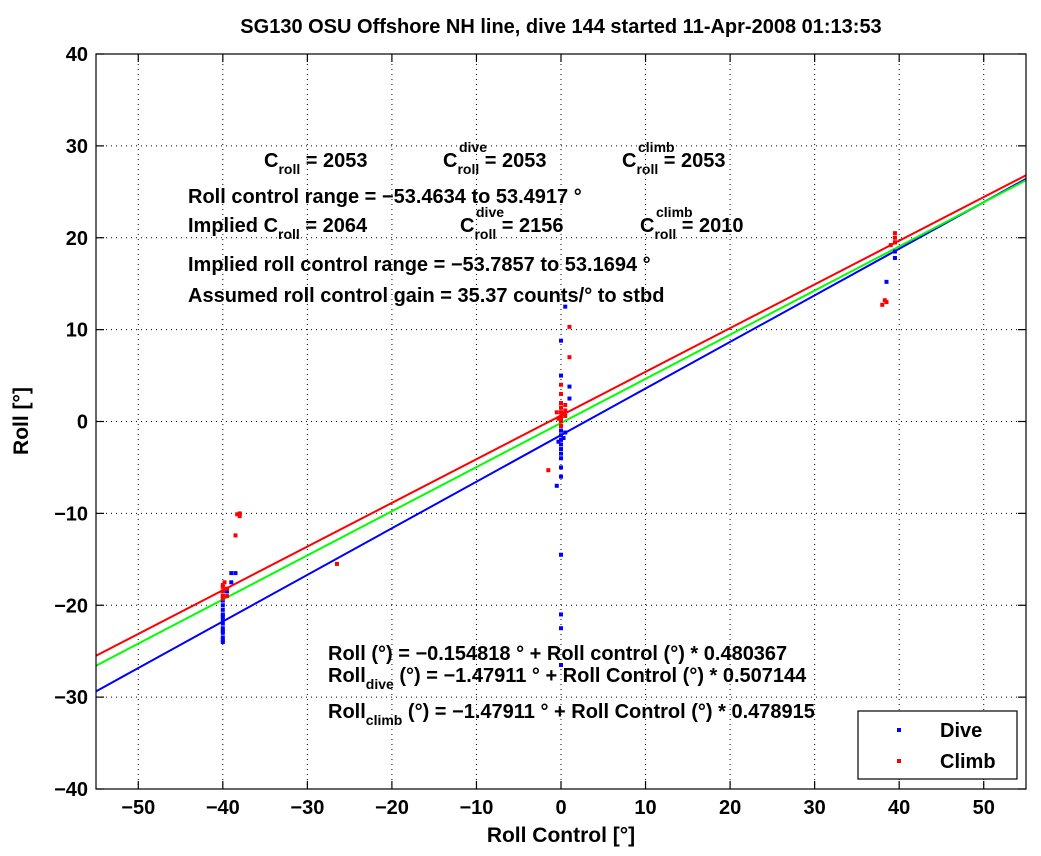 Image resolution: width=1041 pixels, height=856 pixels. I want to click on legend: Dive Climb, so click(937, 745).